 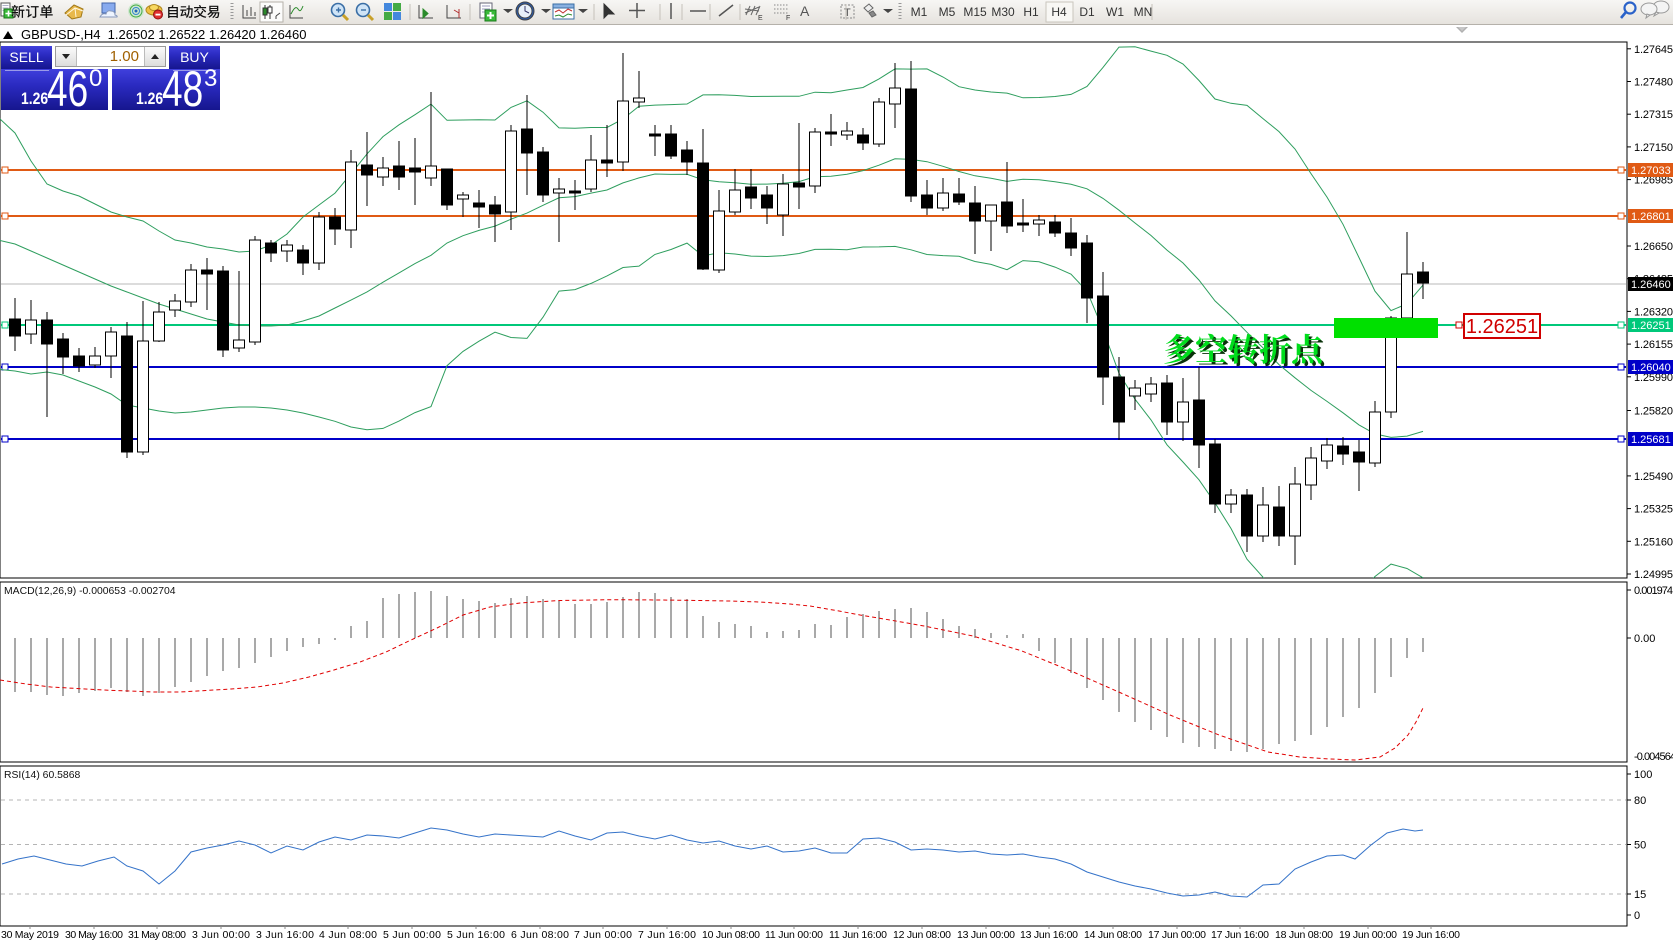 What do you see at coordinates (1651, 171) in the screenshot?
I see `svg-text: 1.27033` at bounding box center [1651, 171].